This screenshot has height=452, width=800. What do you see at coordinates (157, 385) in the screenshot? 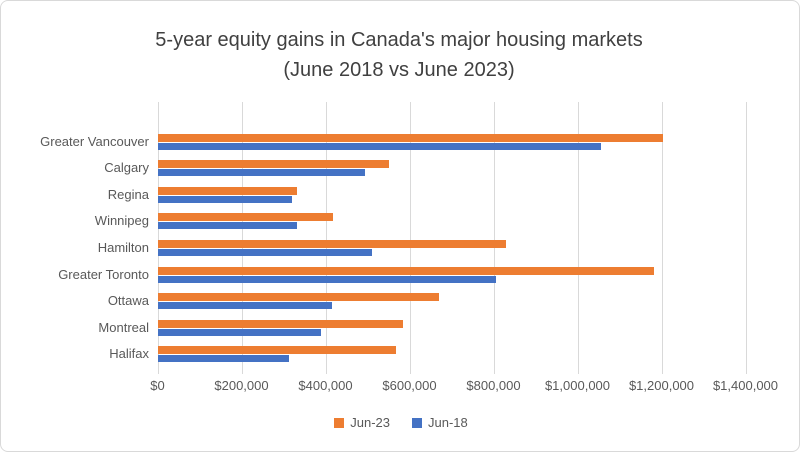
I see `x-axis-tick-label: $0` at bounding box center [157, 385].